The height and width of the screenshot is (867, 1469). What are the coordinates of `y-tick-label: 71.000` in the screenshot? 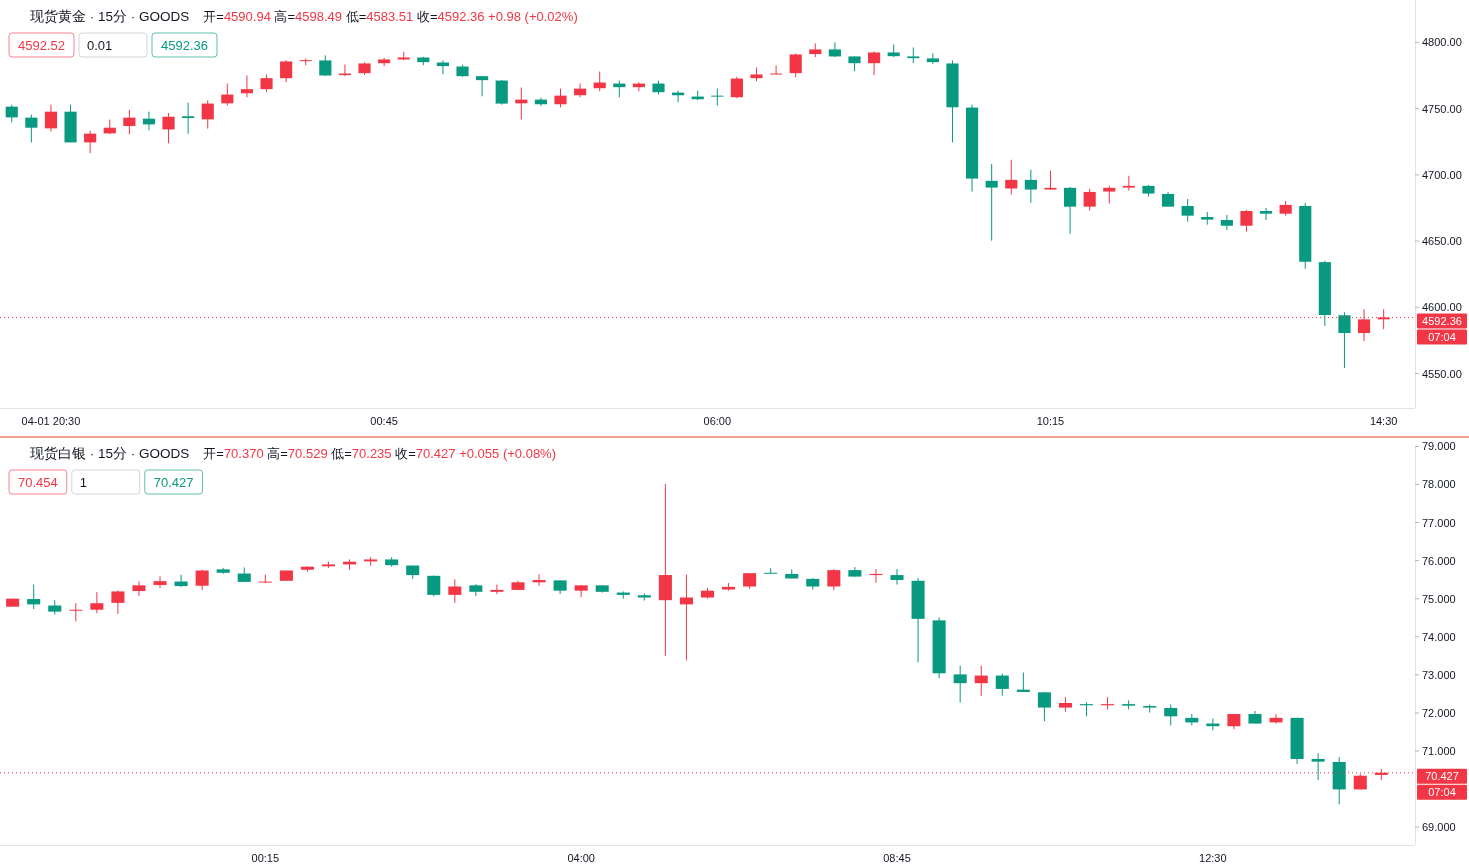 It's located at (1439, 750).